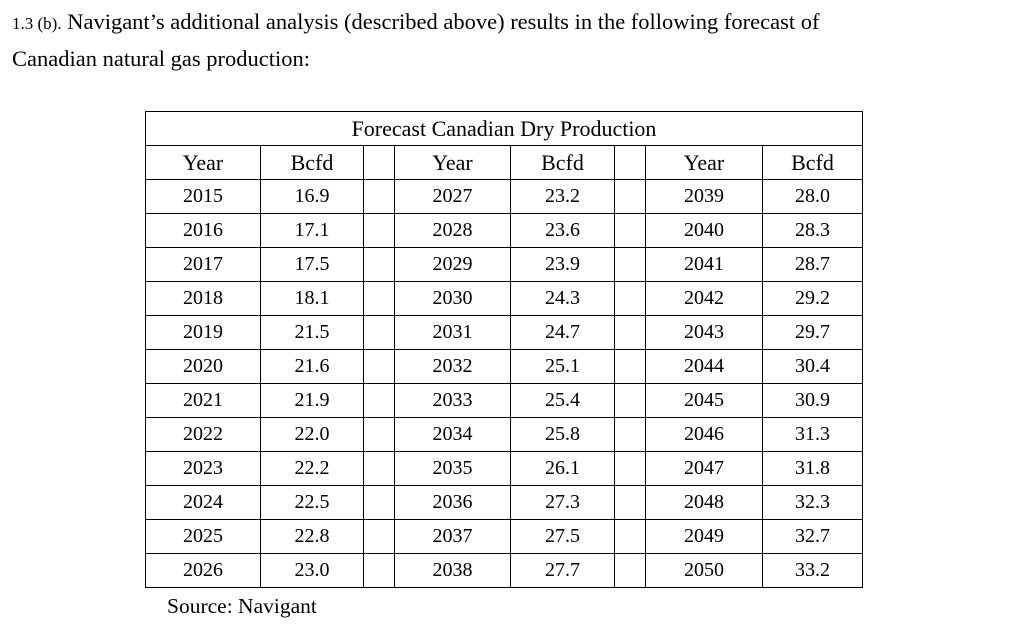 This screenshot has height=627, width=1024. Describe the element at coordinates (562, 230) in the screenshot. I see `bcfd-cell: 23.6` at that location.